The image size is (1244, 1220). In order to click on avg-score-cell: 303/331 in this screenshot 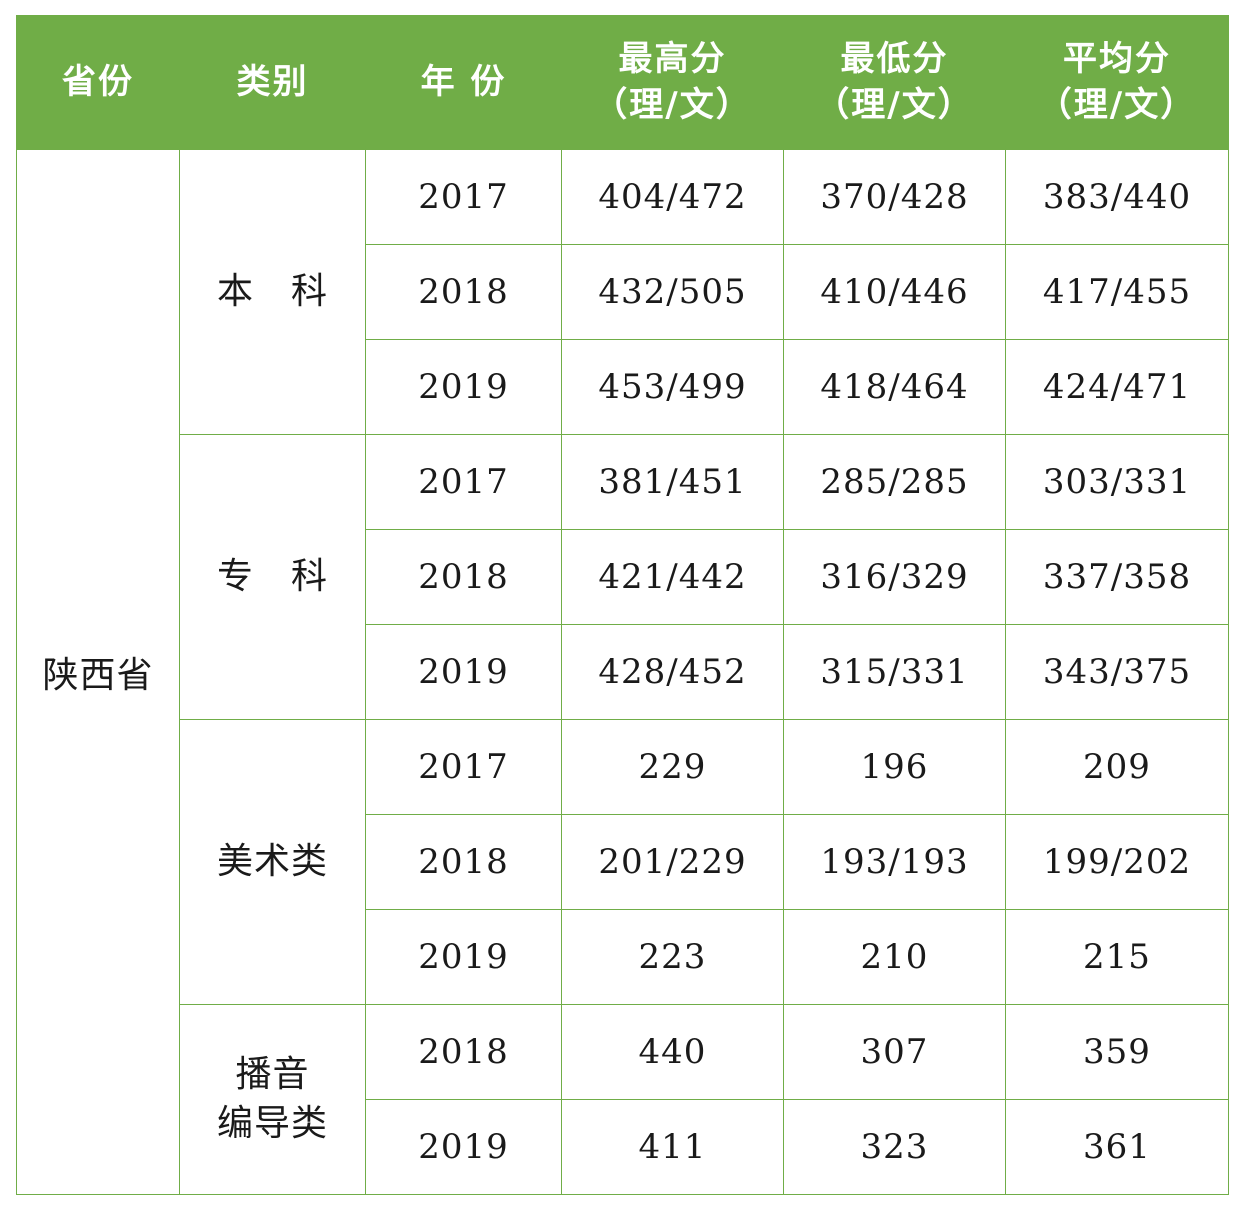, I will do `click(1117, 482)`.